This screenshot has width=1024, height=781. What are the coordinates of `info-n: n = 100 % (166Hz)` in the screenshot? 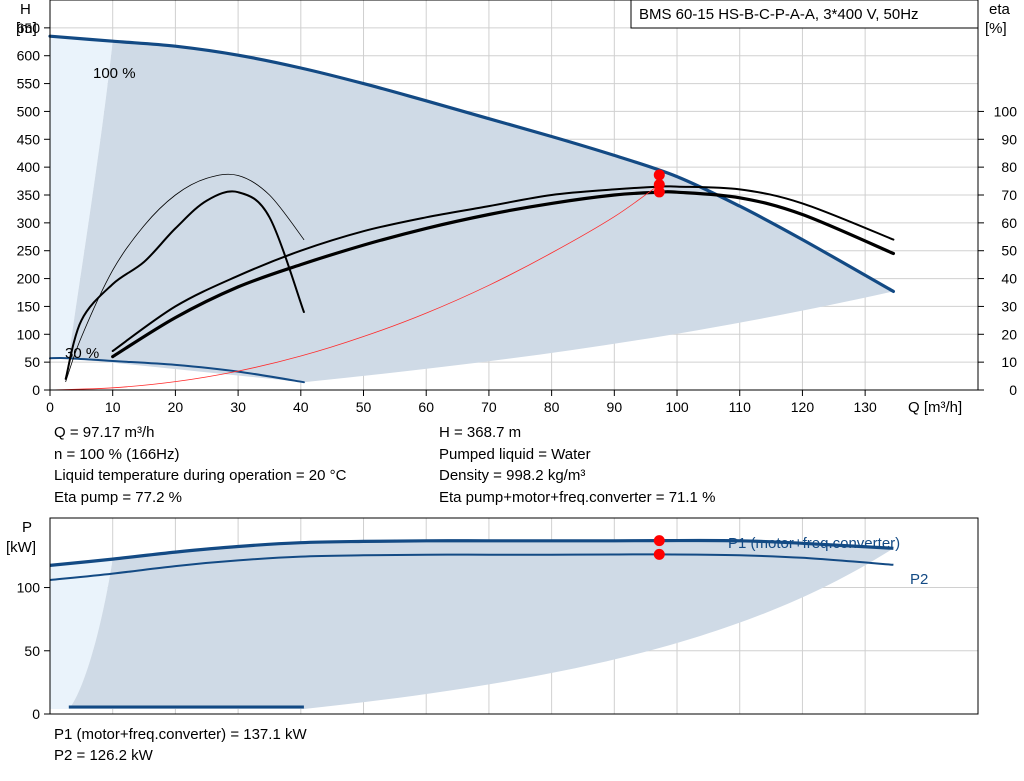 It's located at (117, 454).